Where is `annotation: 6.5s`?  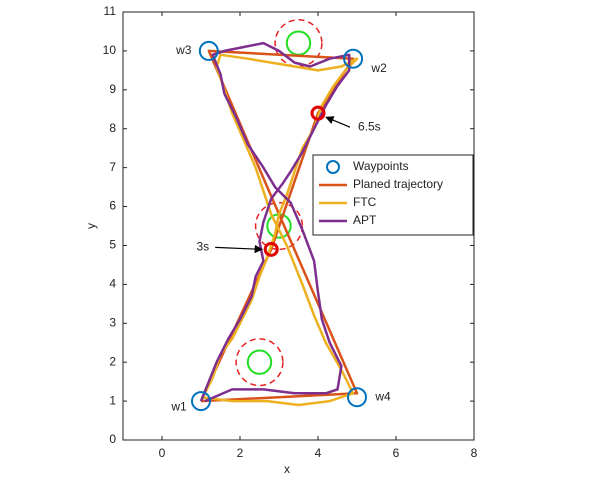 annotation: 6.5s is located at coordinates (369, 126).